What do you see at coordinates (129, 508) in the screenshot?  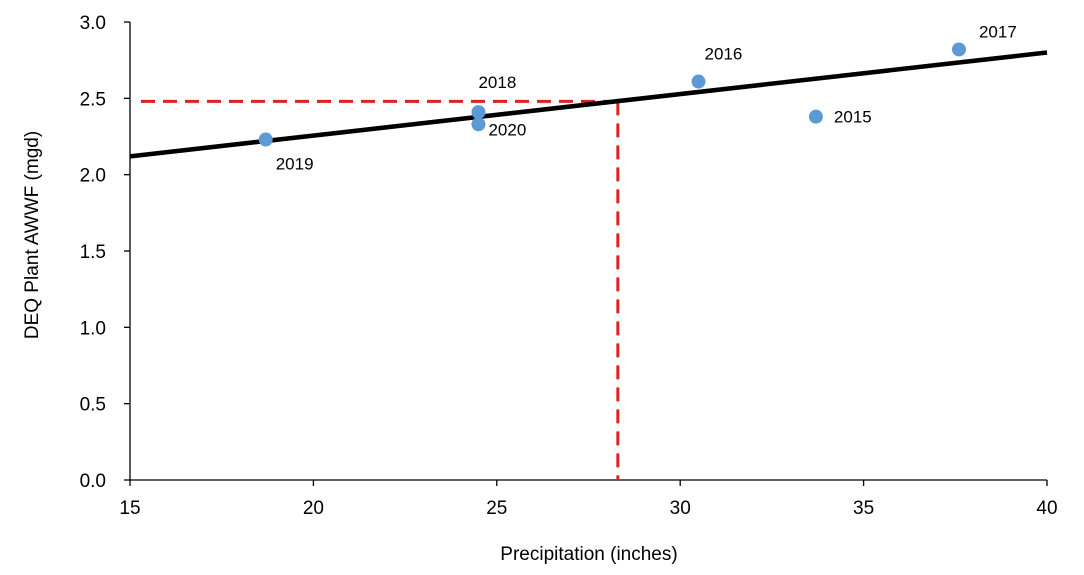 I see `x-tick-label: 15` at bounding box center [129, 508].